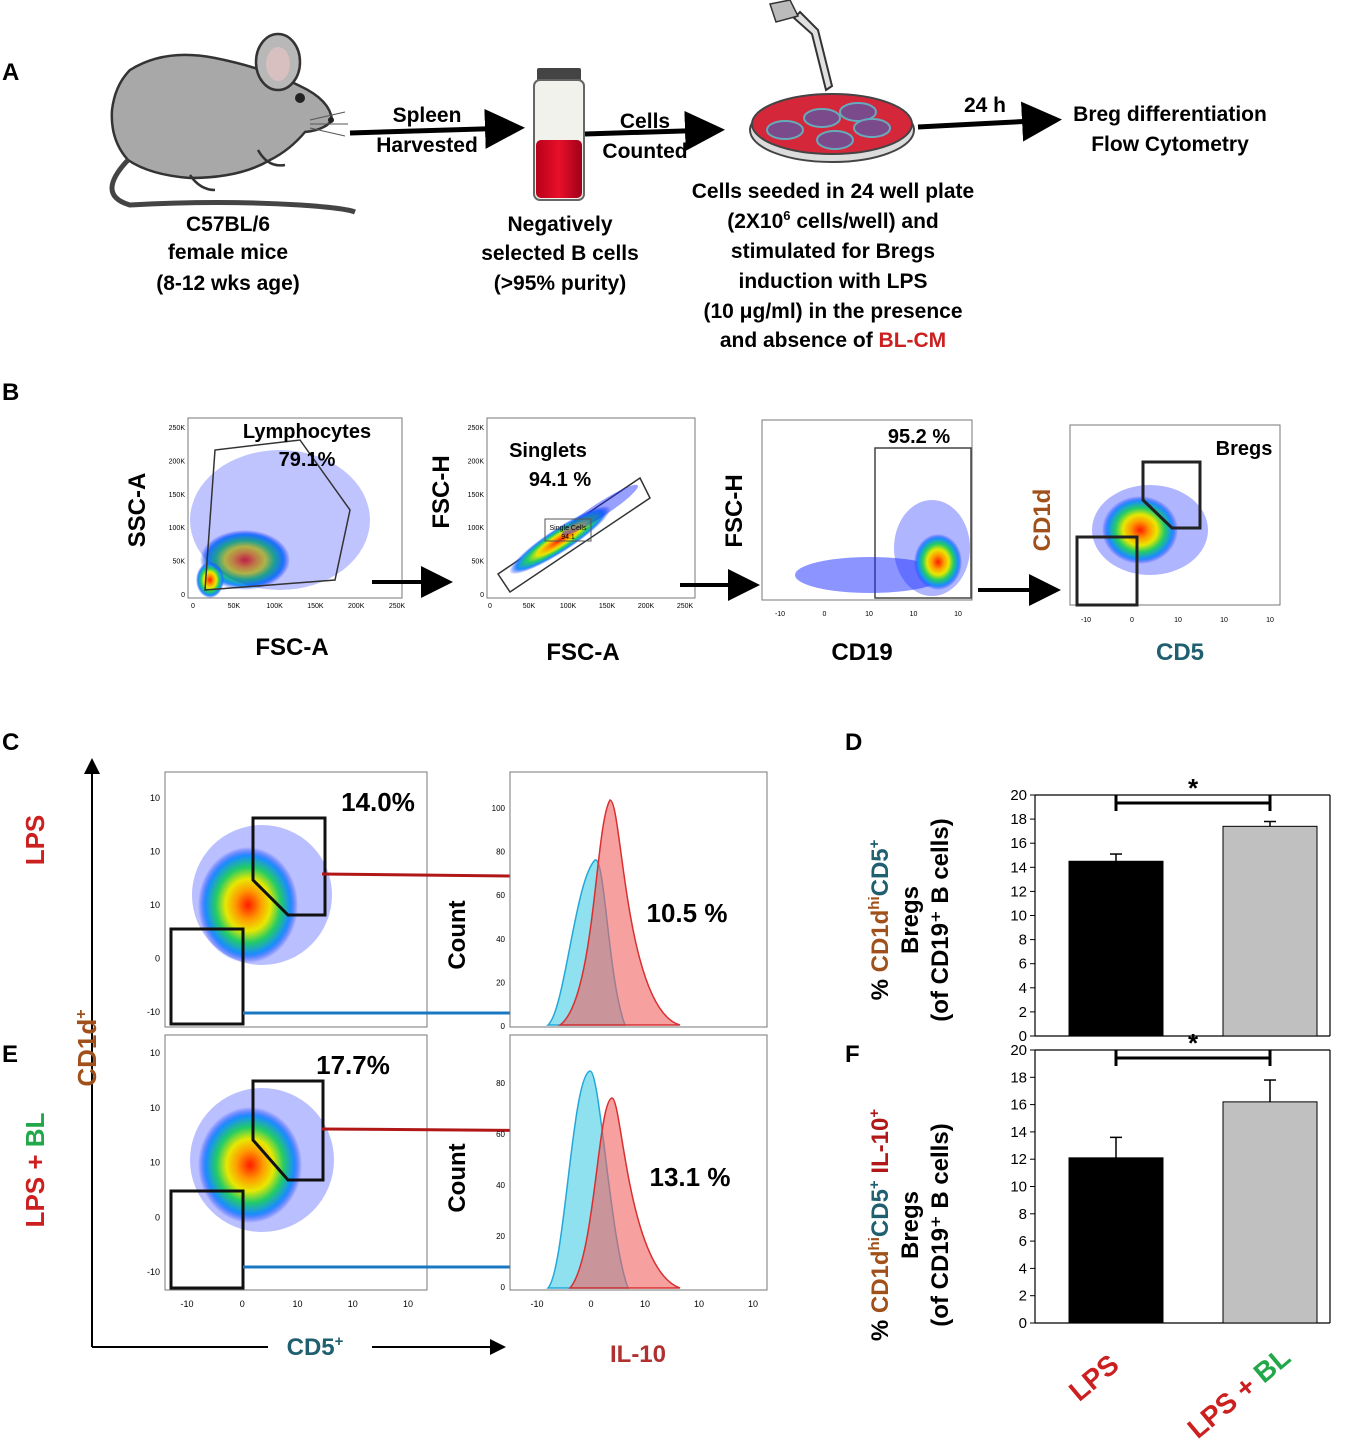  Describe the element at coordinates (476, 495) in the screenshot. I see `b2-ytick-2: 150K` at that location.